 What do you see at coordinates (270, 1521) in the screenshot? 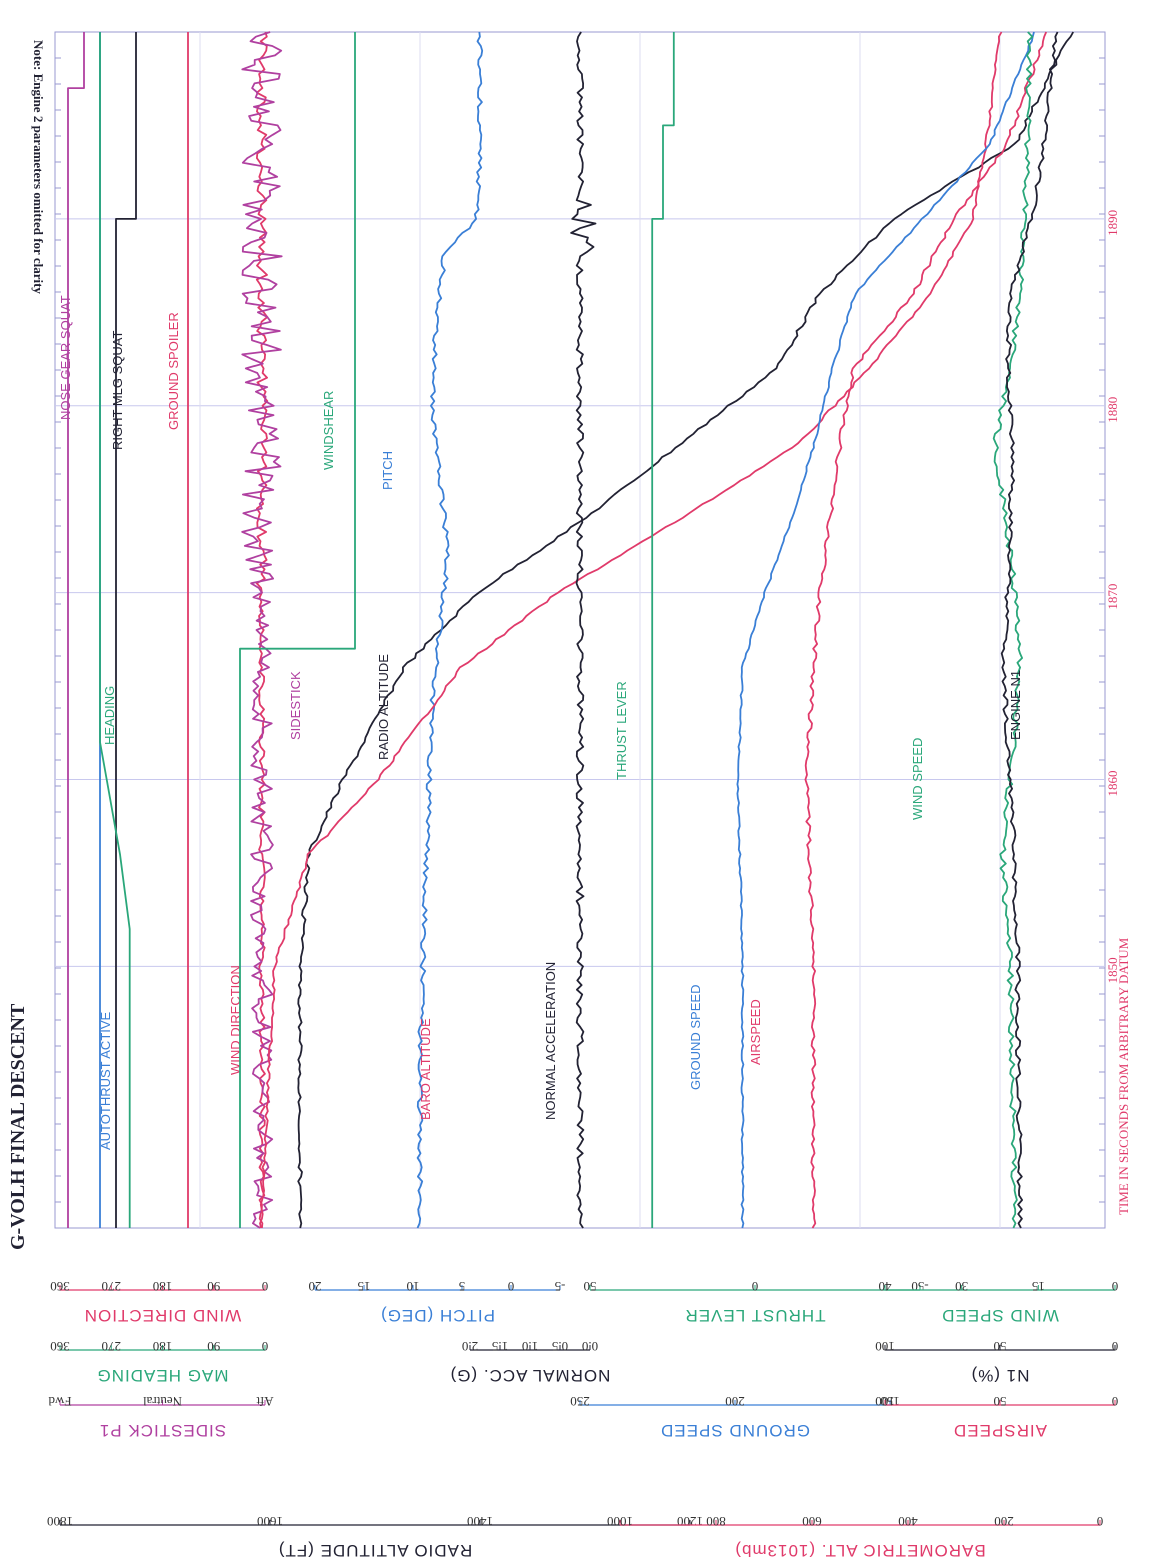
I see `scale-tick-label: 1600` at bounding box center [270, 1521].